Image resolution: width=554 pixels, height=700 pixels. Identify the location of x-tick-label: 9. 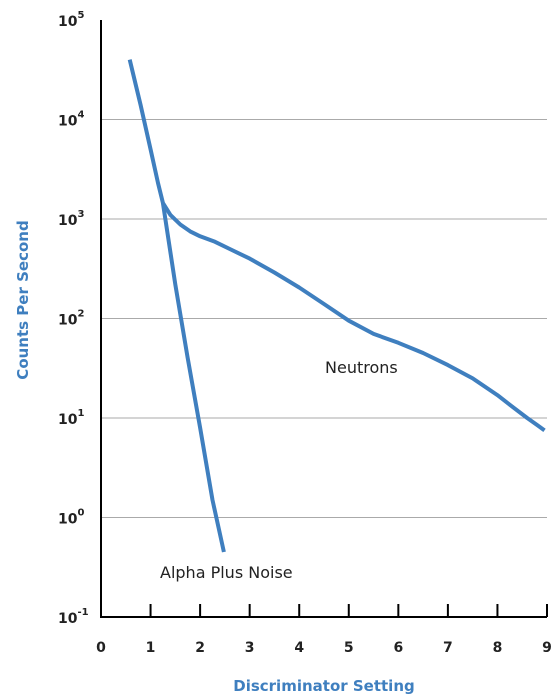
(547, 648).